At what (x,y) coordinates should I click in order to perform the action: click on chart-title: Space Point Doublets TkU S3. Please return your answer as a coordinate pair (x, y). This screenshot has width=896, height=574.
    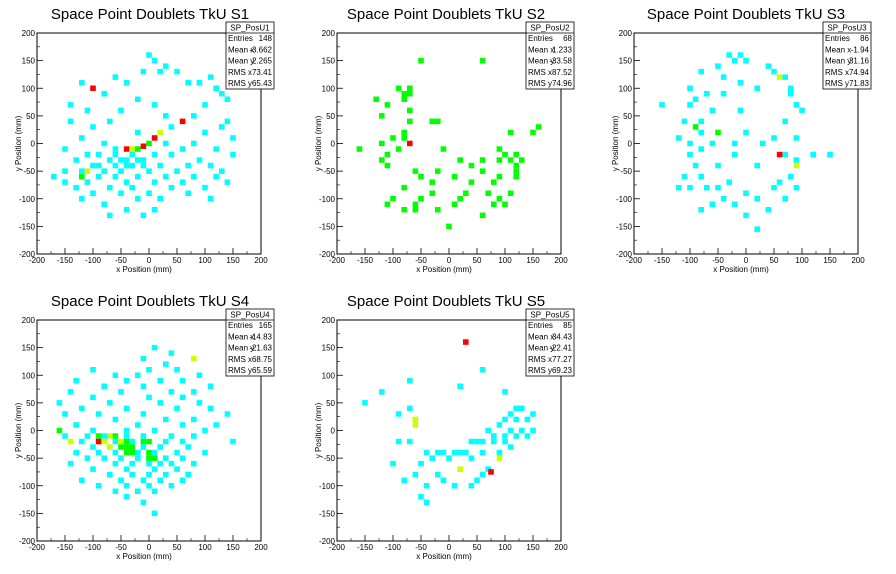
    Looking at the image, I should click on (746, 14).